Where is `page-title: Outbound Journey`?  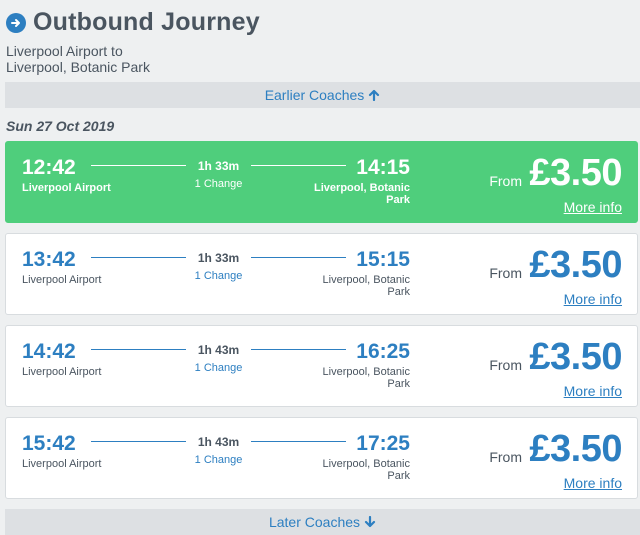
page-title: Outbound Journey is located at coordinates (146, 22).